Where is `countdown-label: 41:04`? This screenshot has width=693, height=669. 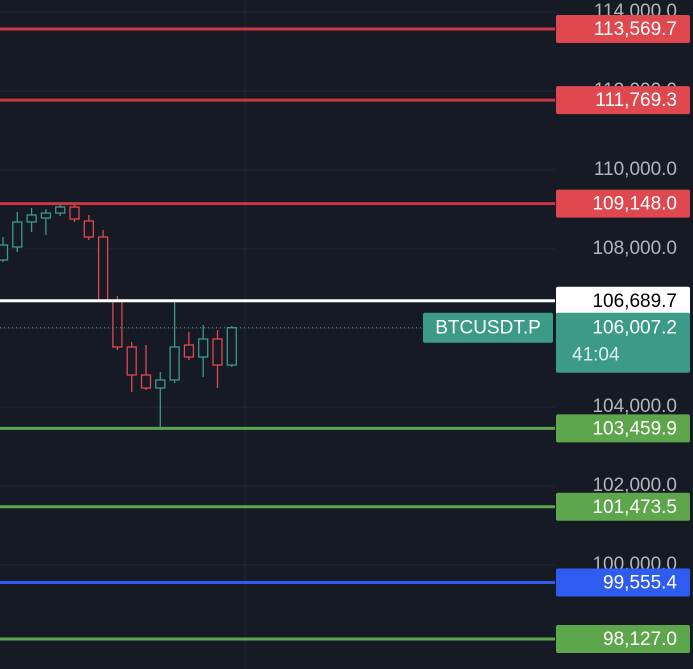 countdown-label: 41:04 is located at coordinates (596, 355).